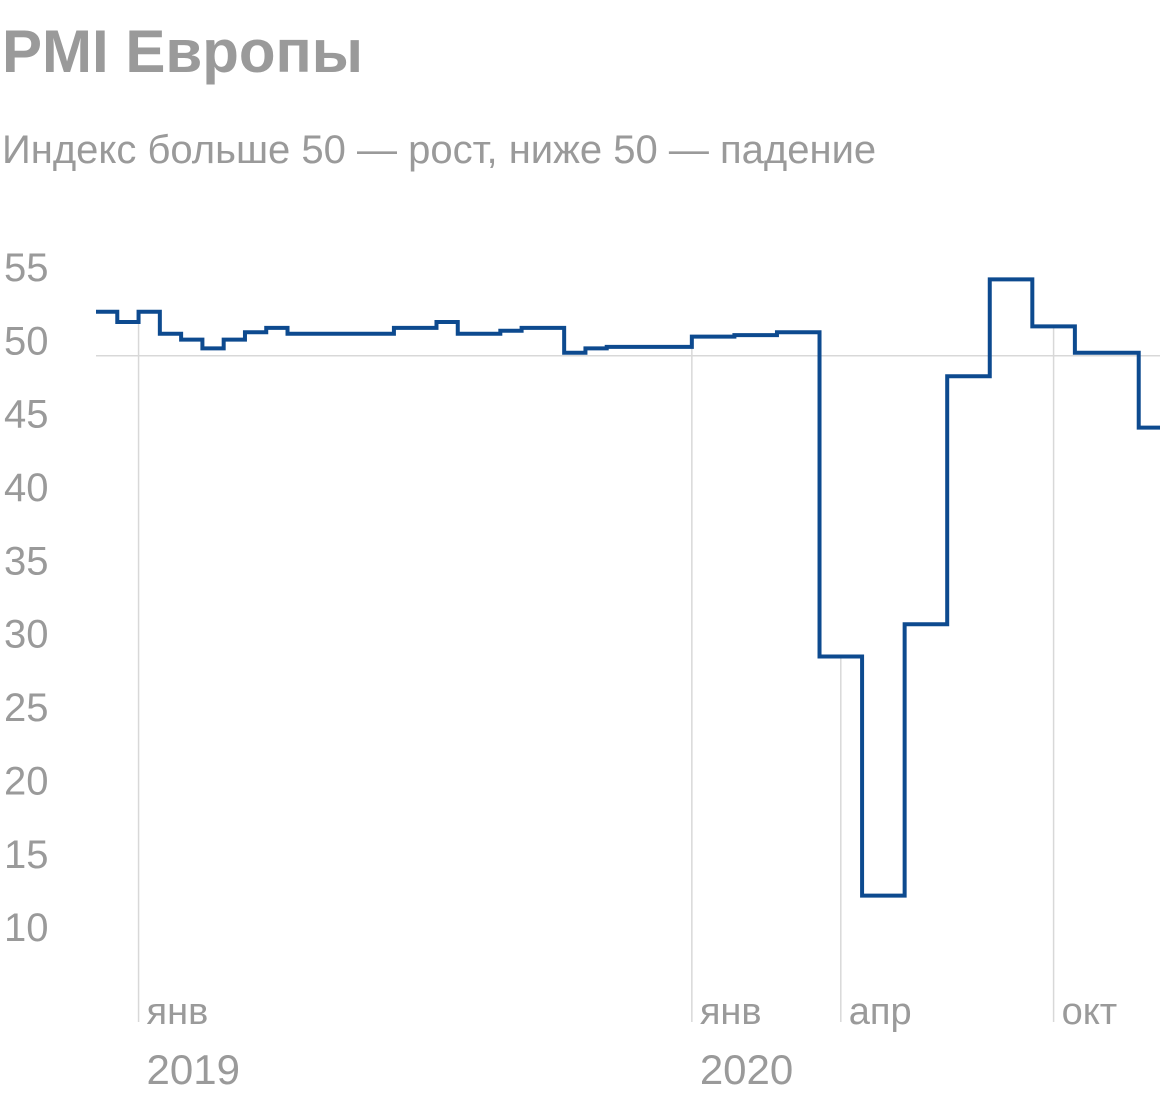 Image resolution: width=1160 pixels, height=1104 pixels. What do you see at coordinates (193, 1069) in the screenshot?
I see `x-year-label: 2019` at bounding box center [193, 1069].